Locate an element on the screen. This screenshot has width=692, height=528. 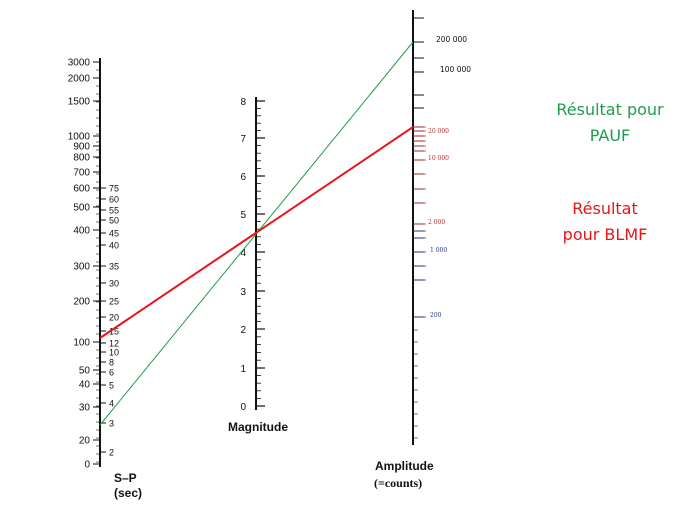
sp-right-label: 35 is located at coordinates (114, 267).